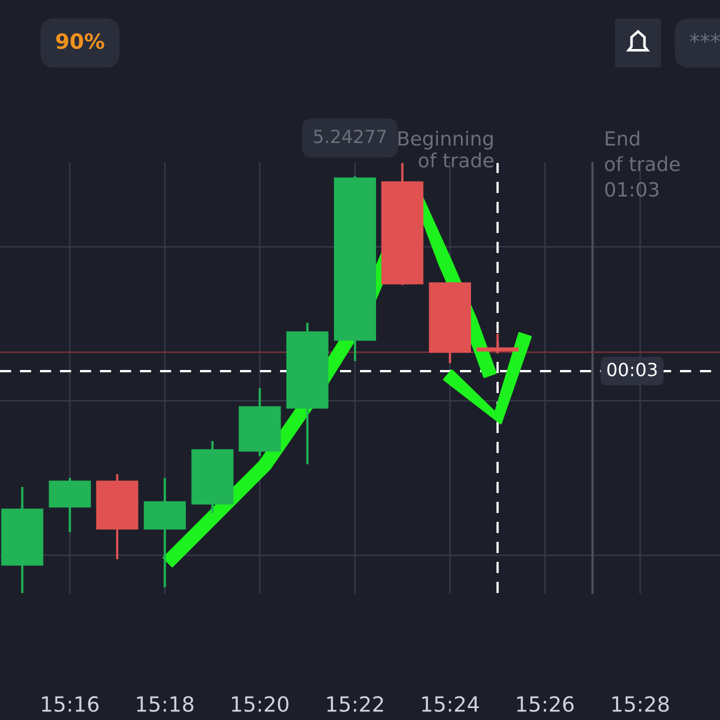 The height and width of the screenshot is (720, 720). I want to click on annotation: 00:03, so click(632, 369).